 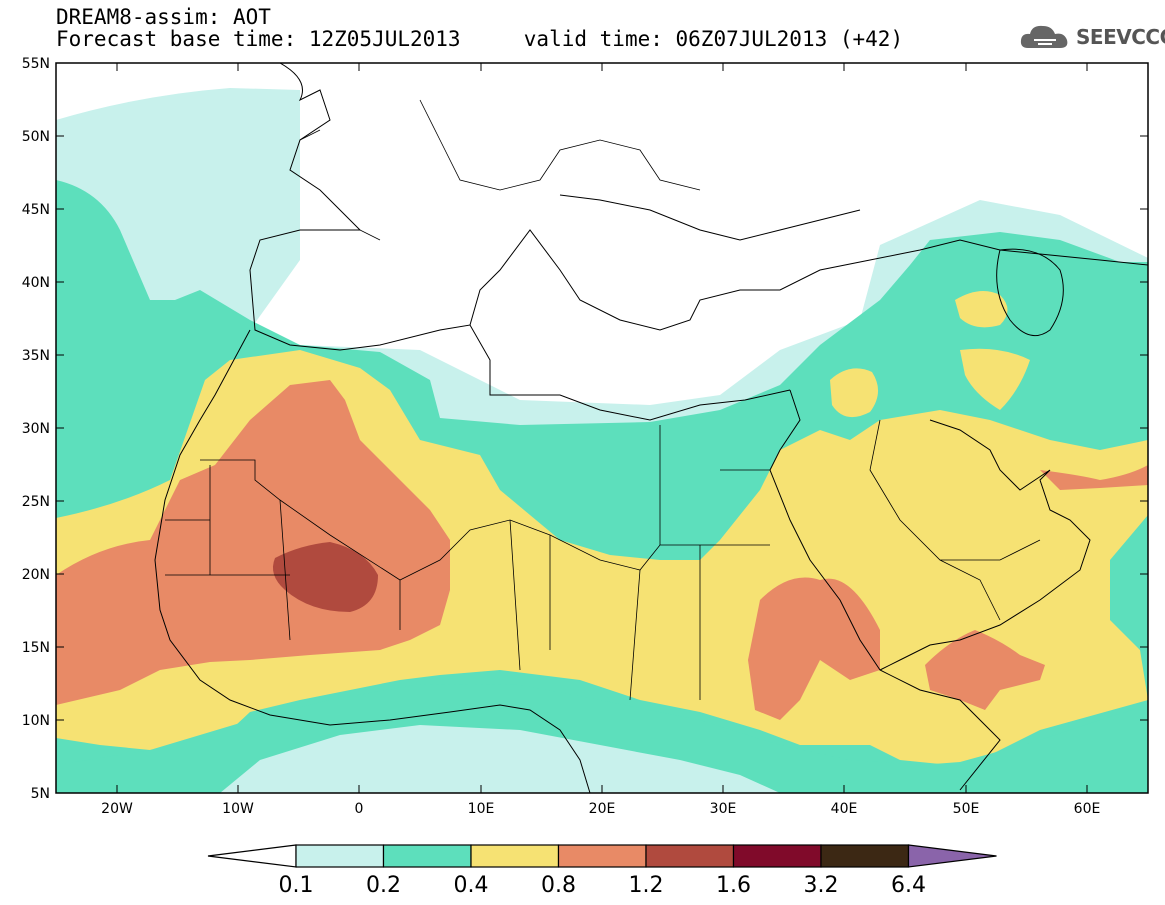 What do you see at coordinates (966, 809) in the screenshot?
I see `lon-tick-label: 50E` at bounding box center [966, 809].